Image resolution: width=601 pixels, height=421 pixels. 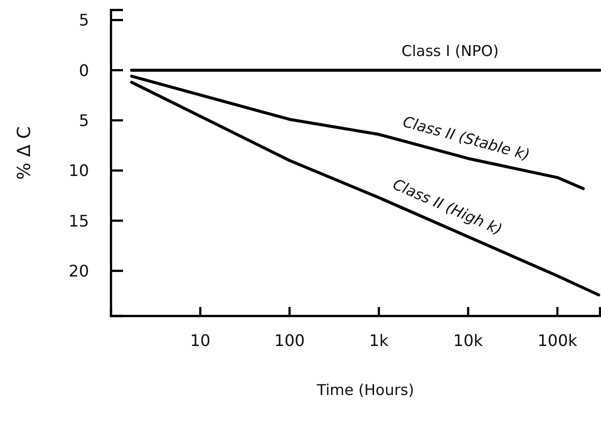 What do you see at coordinates (447, 207) in the screenshot?
I see `text: Class II (High k)` at bounding box center [447, 207].